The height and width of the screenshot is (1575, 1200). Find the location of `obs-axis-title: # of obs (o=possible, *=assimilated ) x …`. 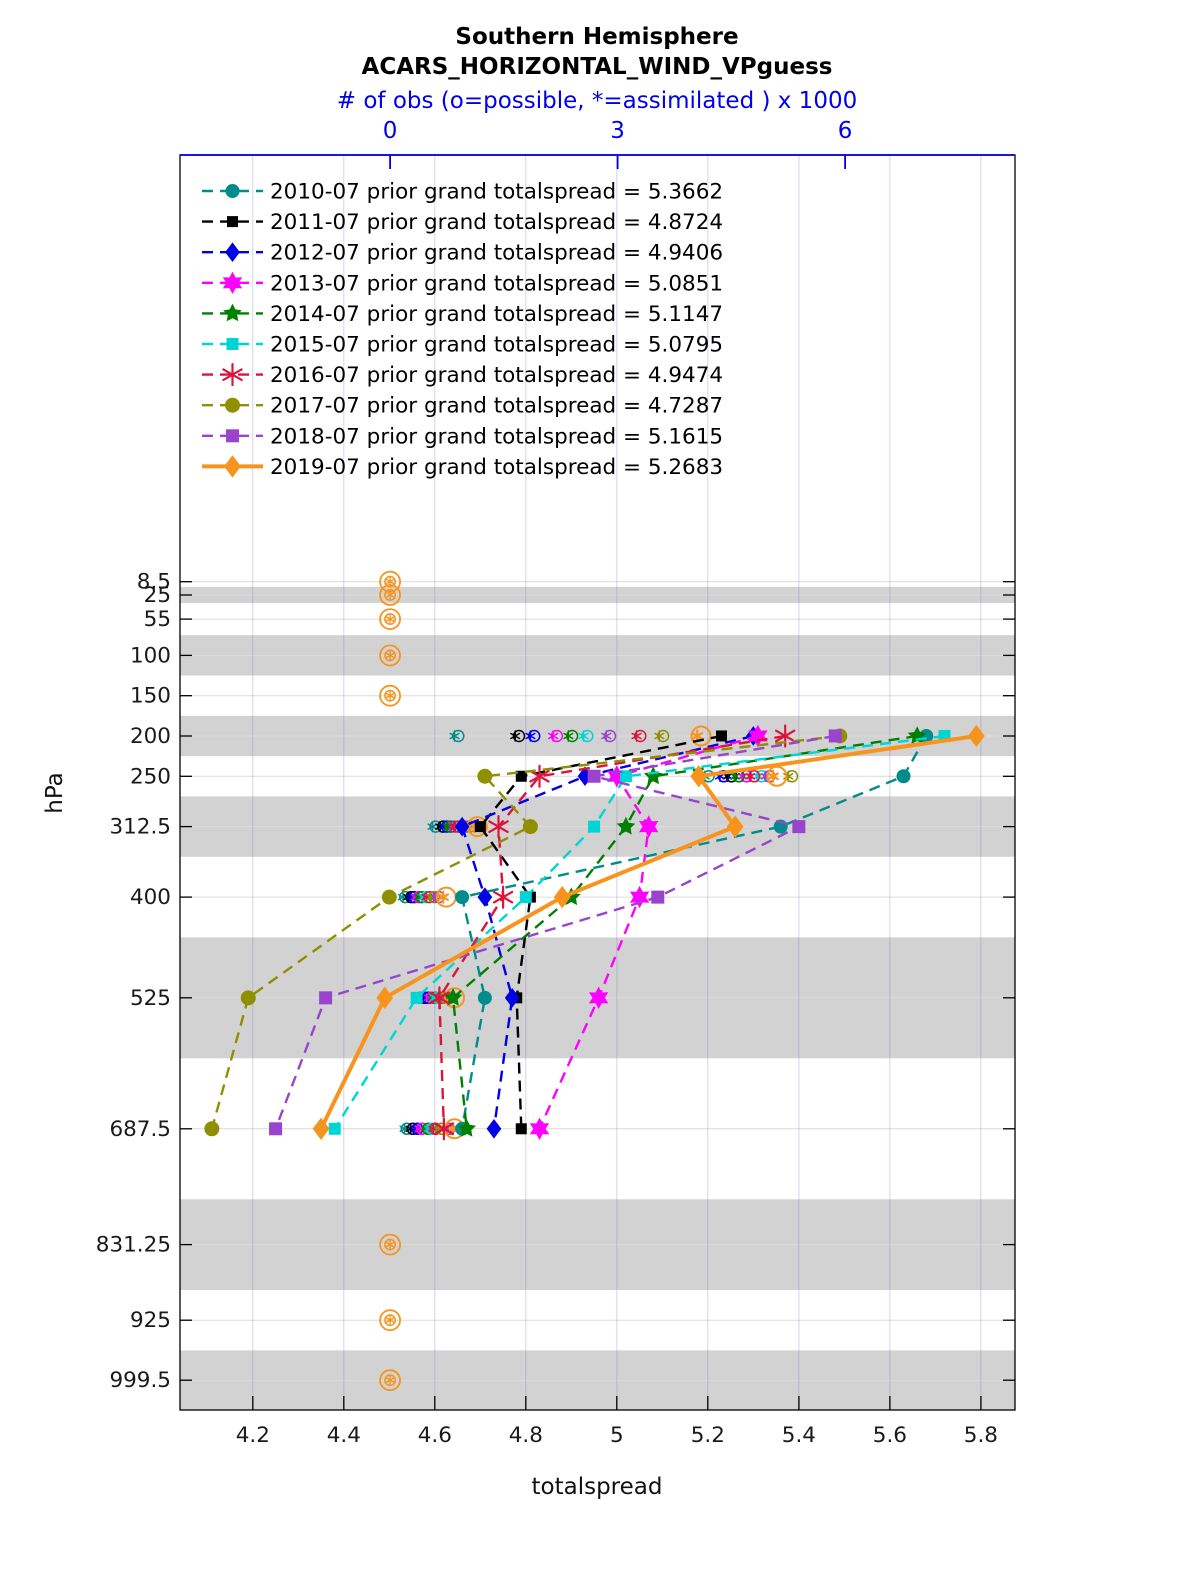

obs-axis-title: # of obs (o=possible, *=assimilated ) x … is located at coordinates (597, 101).